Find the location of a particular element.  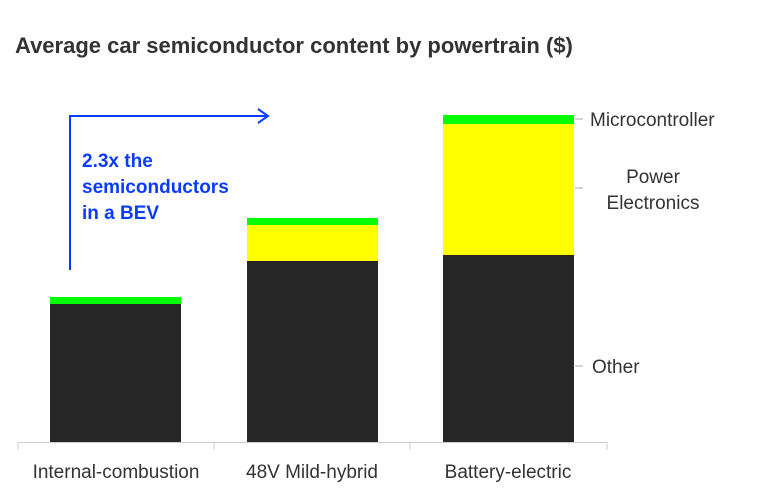

annotation-line: semiconductors is located at coordinates (155, 187).